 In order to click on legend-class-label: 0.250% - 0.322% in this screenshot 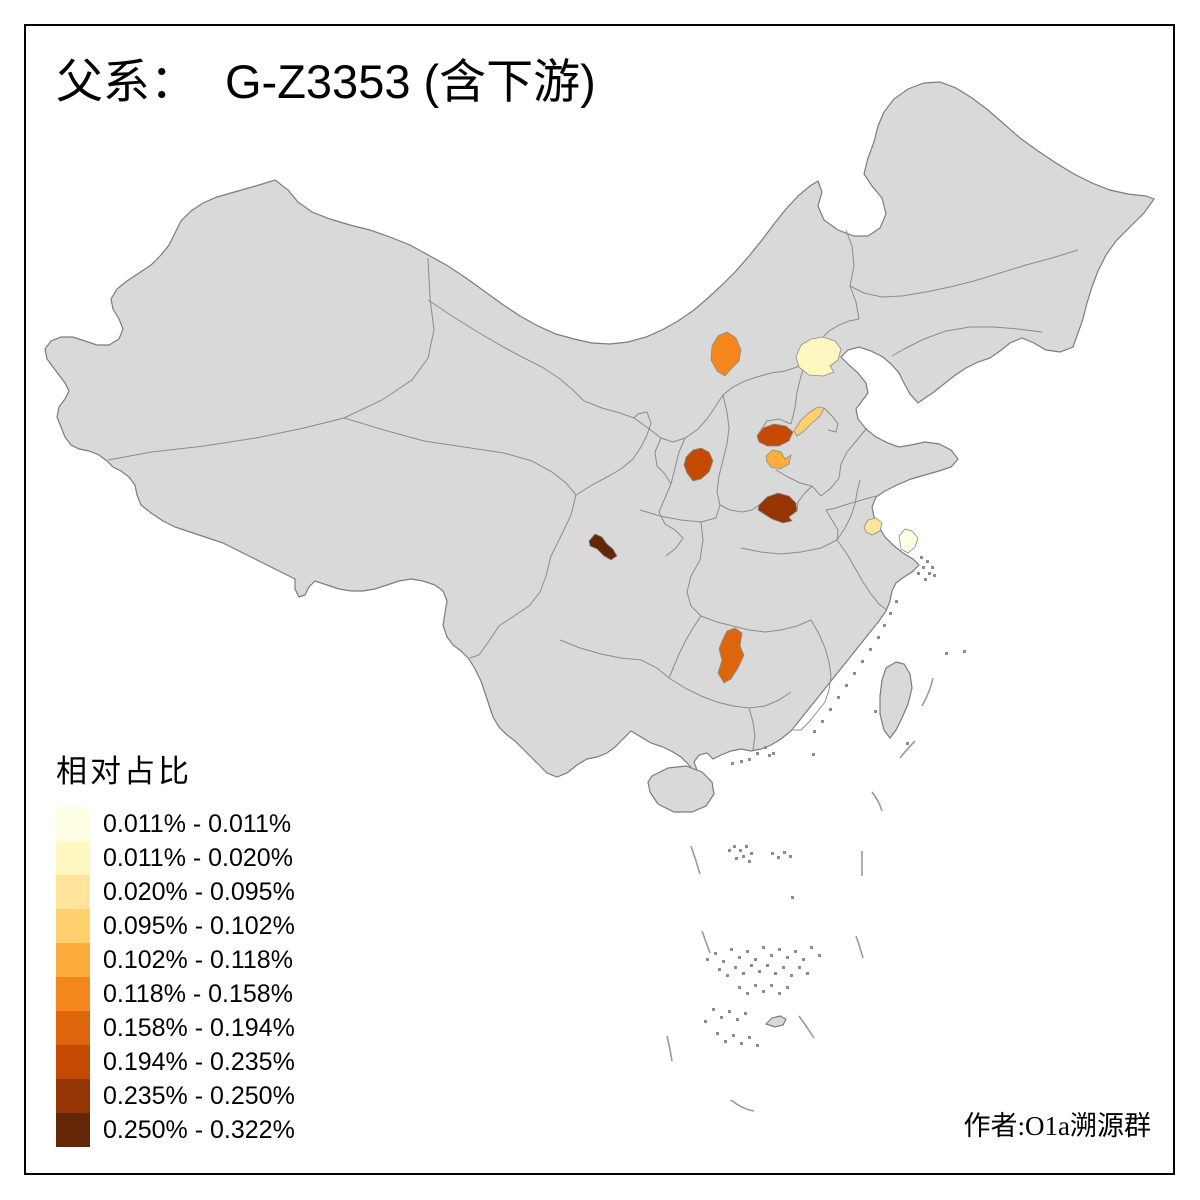, I will do `click(199, 1129)`.